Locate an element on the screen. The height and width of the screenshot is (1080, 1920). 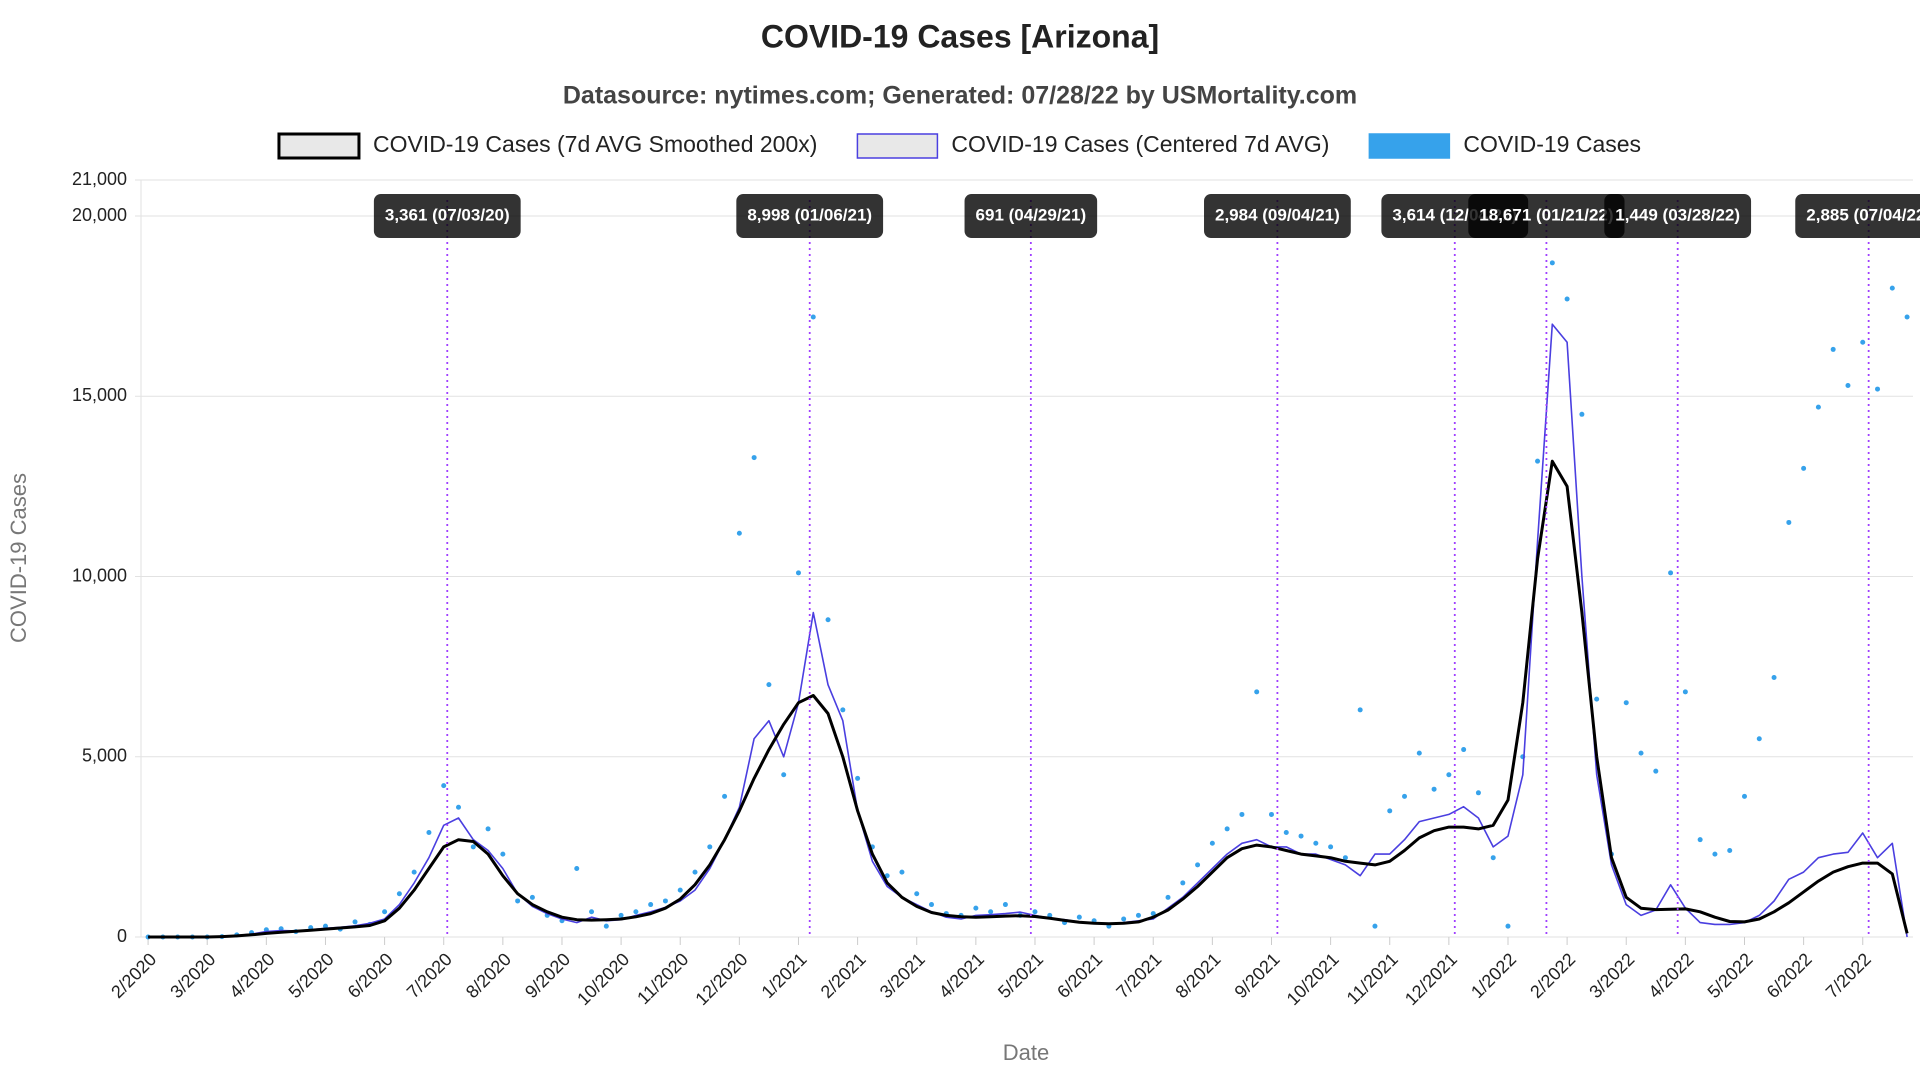
annotation: 2,885 (07/04/22) is located at coordinates (1857, 216).